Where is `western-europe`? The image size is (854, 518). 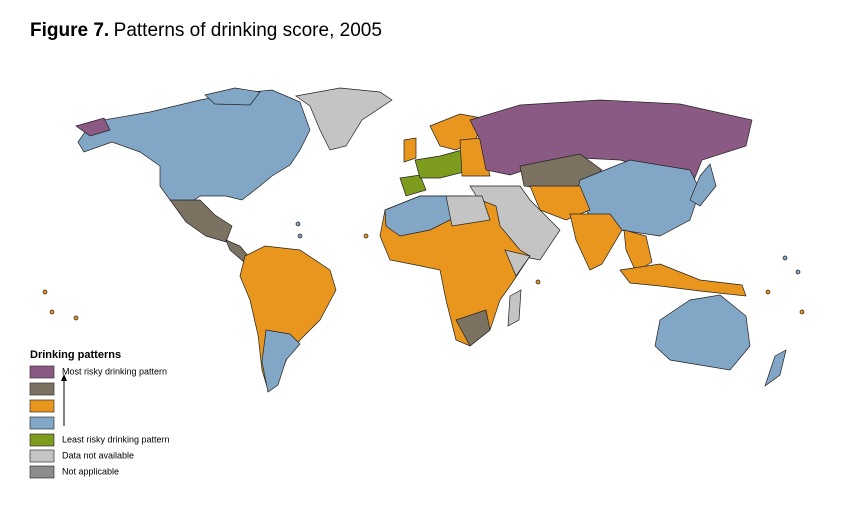
western-europe is located at coordinates (439, 164).